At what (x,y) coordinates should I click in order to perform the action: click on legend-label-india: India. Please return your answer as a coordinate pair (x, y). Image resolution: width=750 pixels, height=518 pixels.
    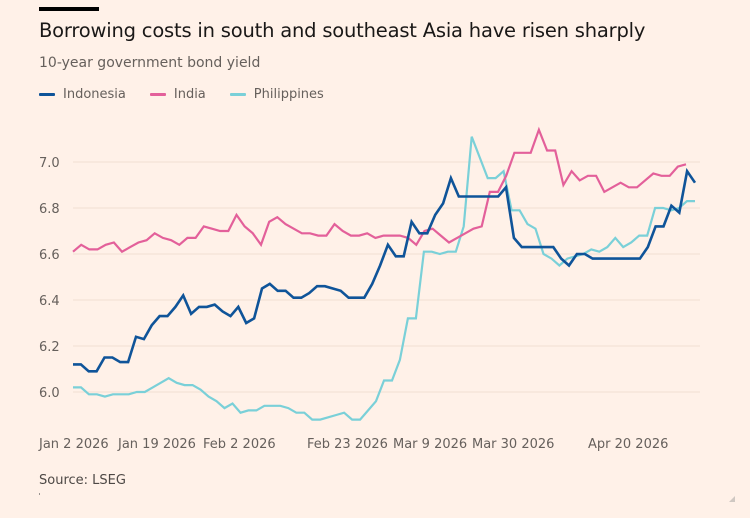
    Looking at the image, I should click on (189, 94).